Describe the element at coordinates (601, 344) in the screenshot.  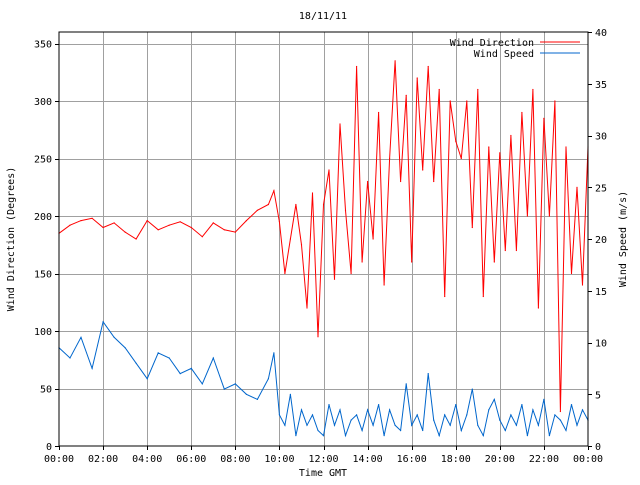
I see `y-tick-label-right: 10` at that location.